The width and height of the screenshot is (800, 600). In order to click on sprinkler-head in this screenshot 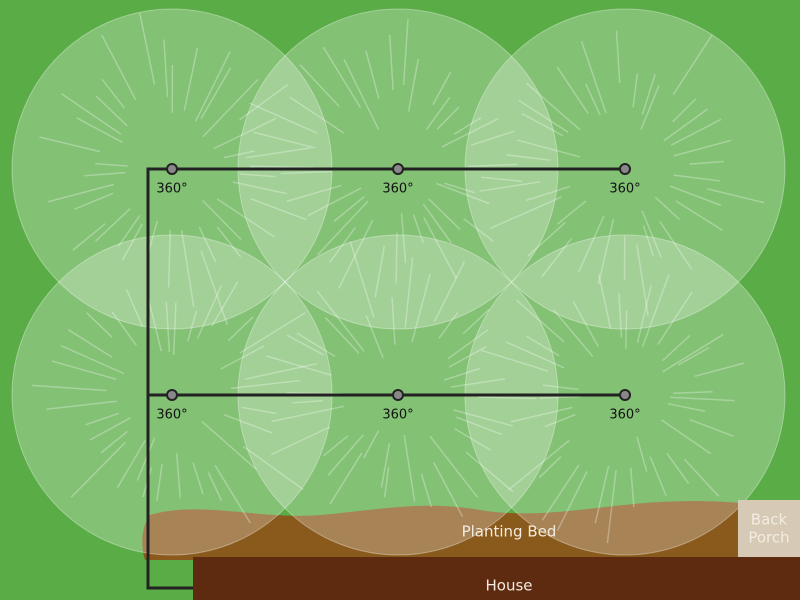, I will do `click(398, 169)`.